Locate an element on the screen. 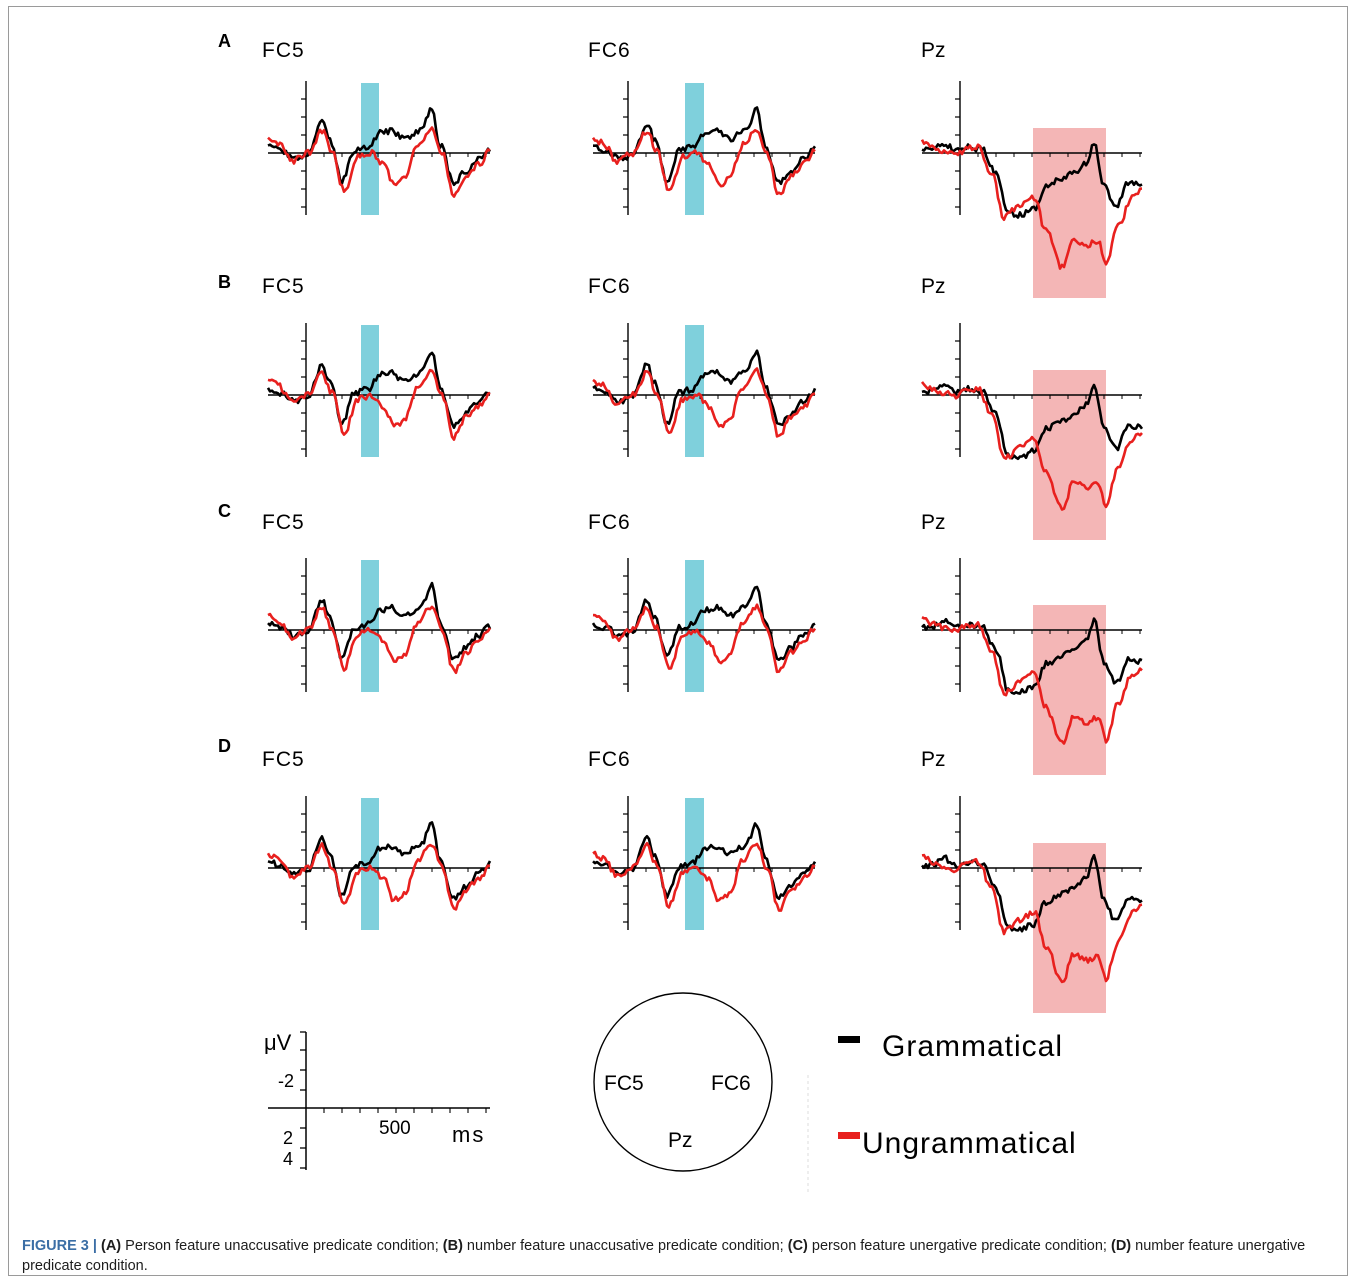 The height and width of the screenshot is (1286, 1358). row-letter: D is located at coordinates (224, 746).